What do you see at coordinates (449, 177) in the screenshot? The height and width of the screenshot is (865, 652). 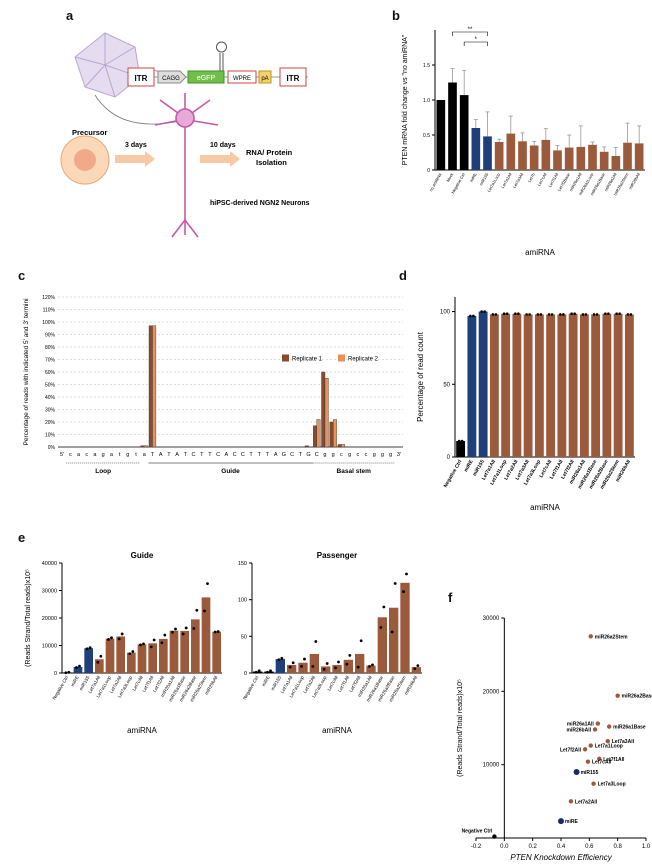 I see `x-tick-label: Mock` at bounding box center [449, 177].